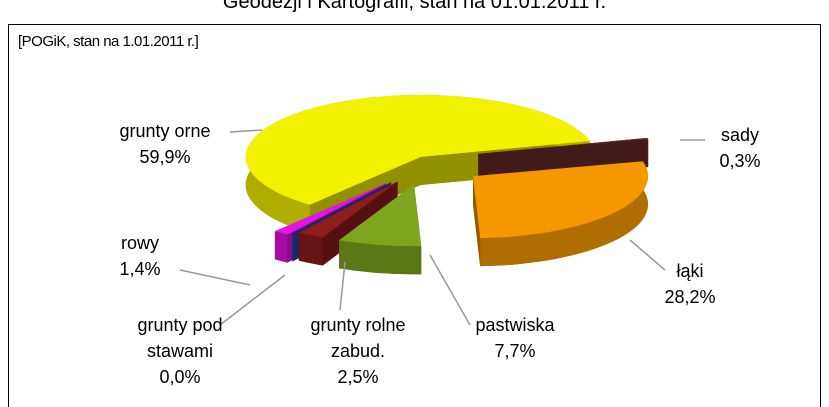 This screenshot has height=407, width=829. I want to click on data-label: łąki 28,2%, so click(690, 284).